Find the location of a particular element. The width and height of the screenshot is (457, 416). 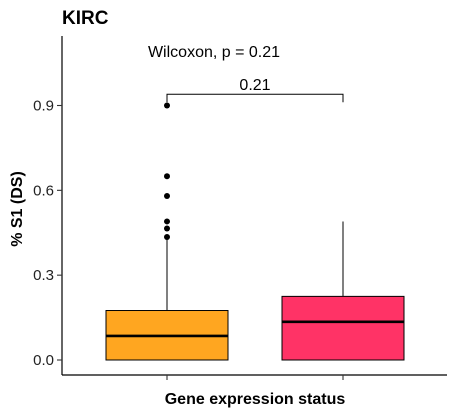

bracket-p-value-label: 0.21 is located at coordinates (254, 85).